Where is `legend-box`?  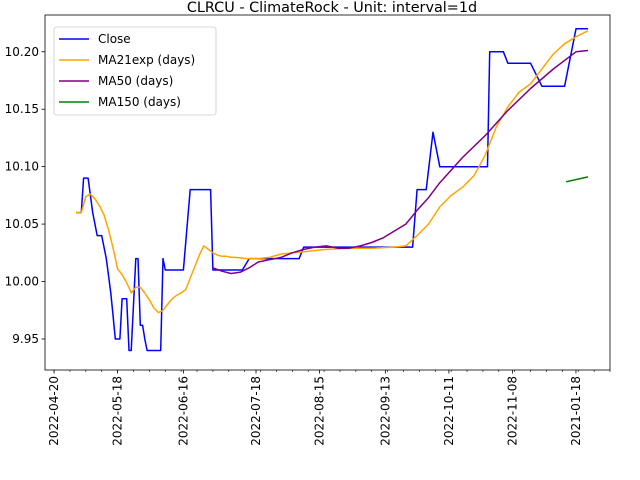
legend-box is located at coordinates (135, 71).